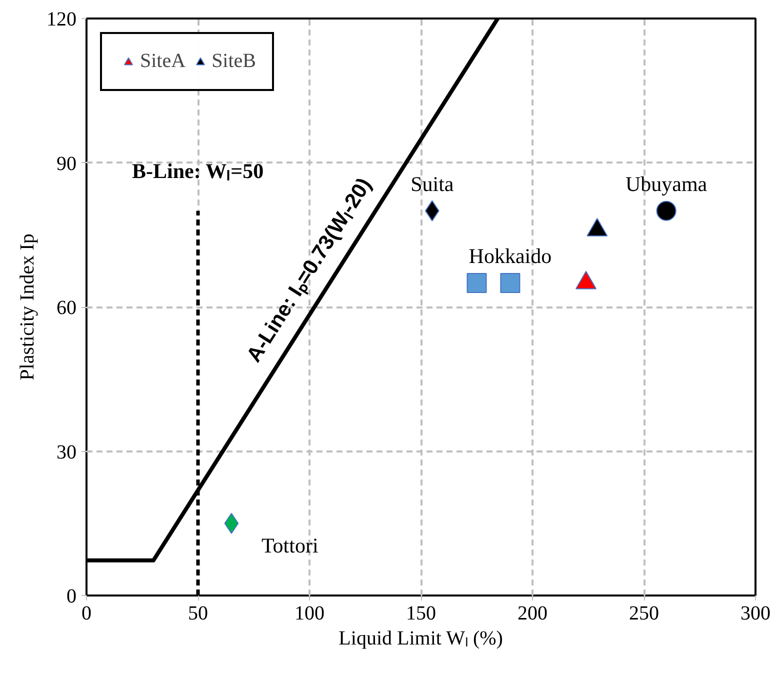 Image resolution: width=780 pixels, height=674 pixels. What do you see at coordinates (432, 184) in the screenshot?
I see `annotation: Suita` at bounding box center [432, 184].